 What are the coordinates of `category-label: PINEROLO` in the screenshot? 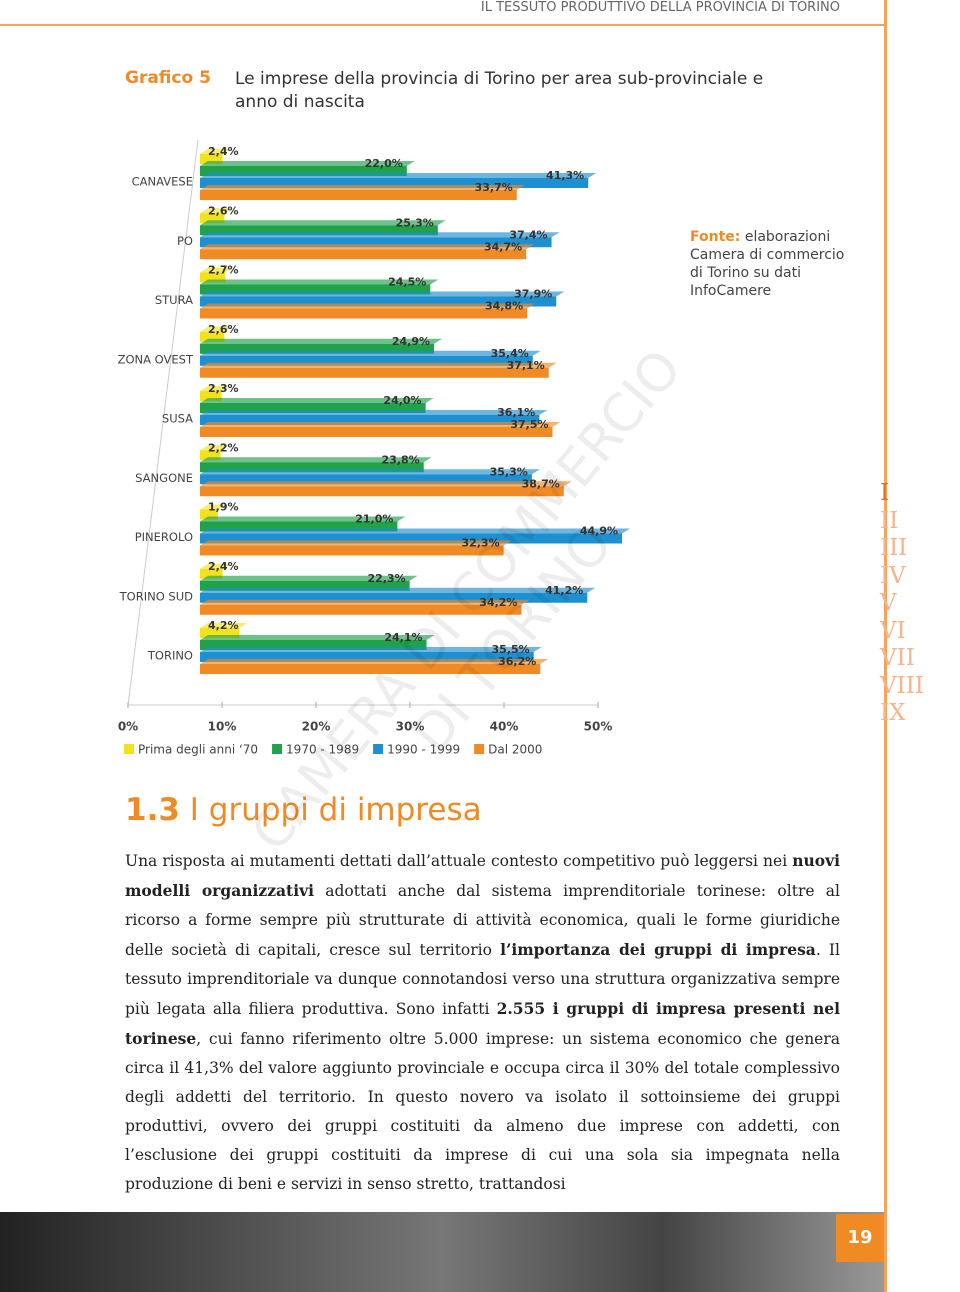 It's located at (164, 537).